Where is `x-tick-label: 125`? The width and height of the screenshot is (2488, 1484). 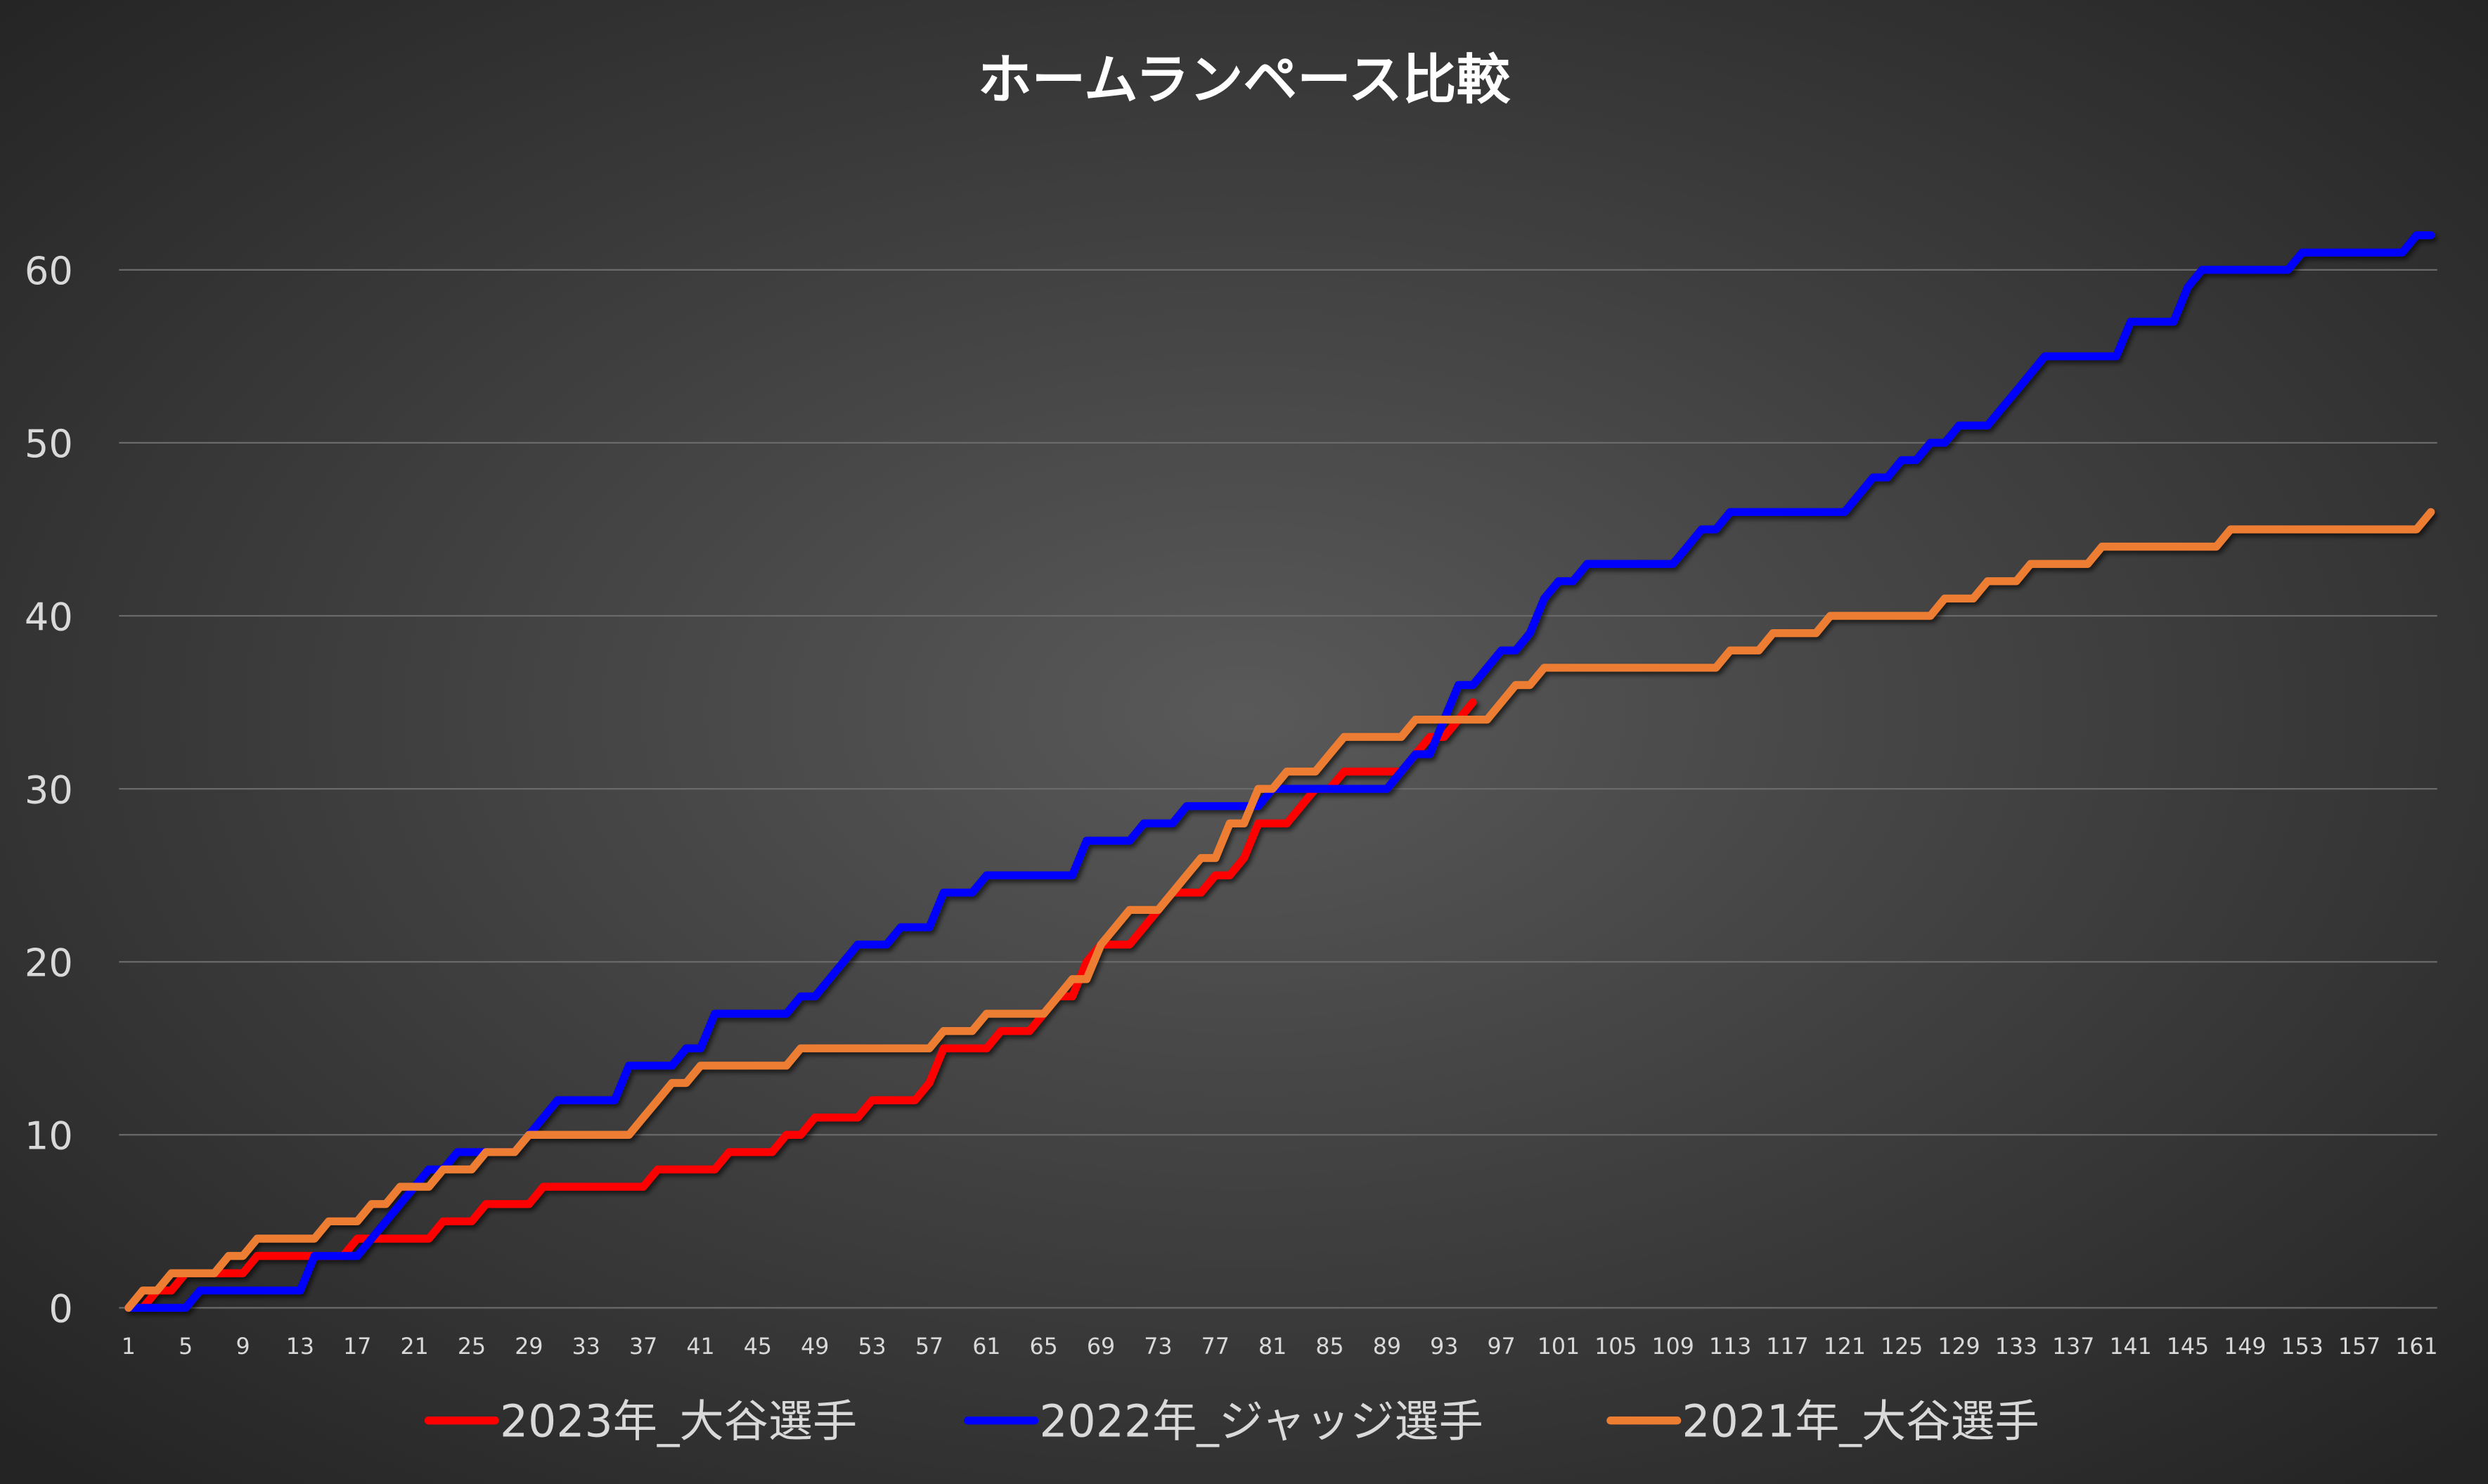 x-tick-label: 125 is located at coordinates (1902, 1347).